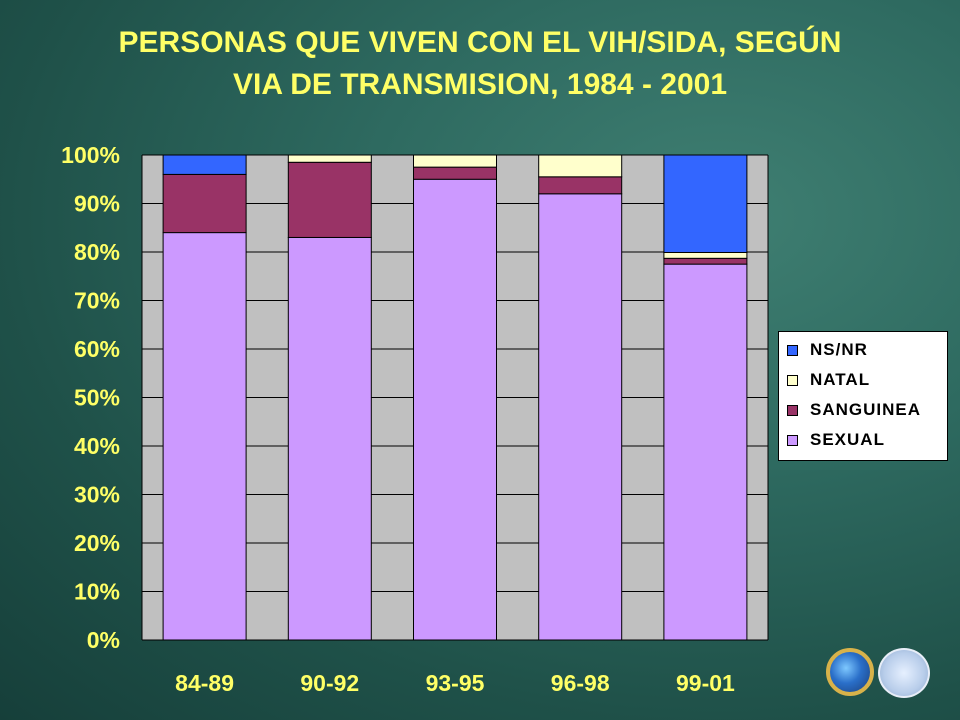  I want to click on x-tick-label: 93-95, so click(455, 683).